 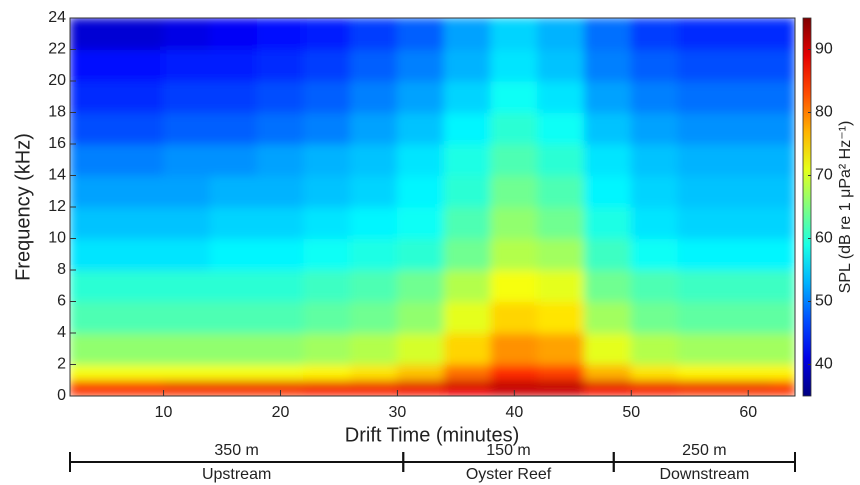 What do you see at coordinates (57, 143) in the screenshot?
I see `y-tick-label: 16` at bounding box center [57, 143].